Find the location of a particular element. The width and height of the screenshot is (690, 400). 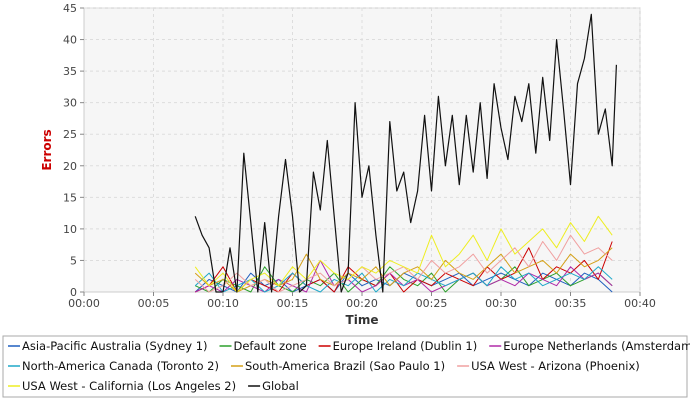

y-axis-ticks: 0 5 10 15 20 25 30 35 40 45 is located at coordinates (73, 150).